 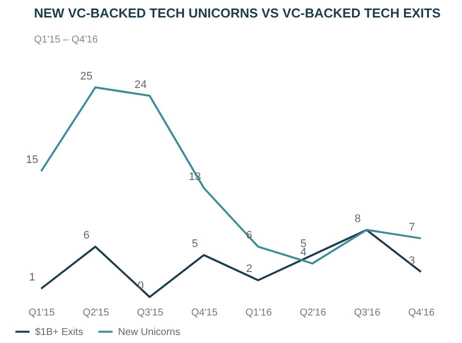 What do you see at coordinates (237, 12) in the screenshot?
I see `chart-title: NEW VC-BACKED TECH UNICORNS VS VC-BACKED TECH EXITS` at bounding box center [237, 12].